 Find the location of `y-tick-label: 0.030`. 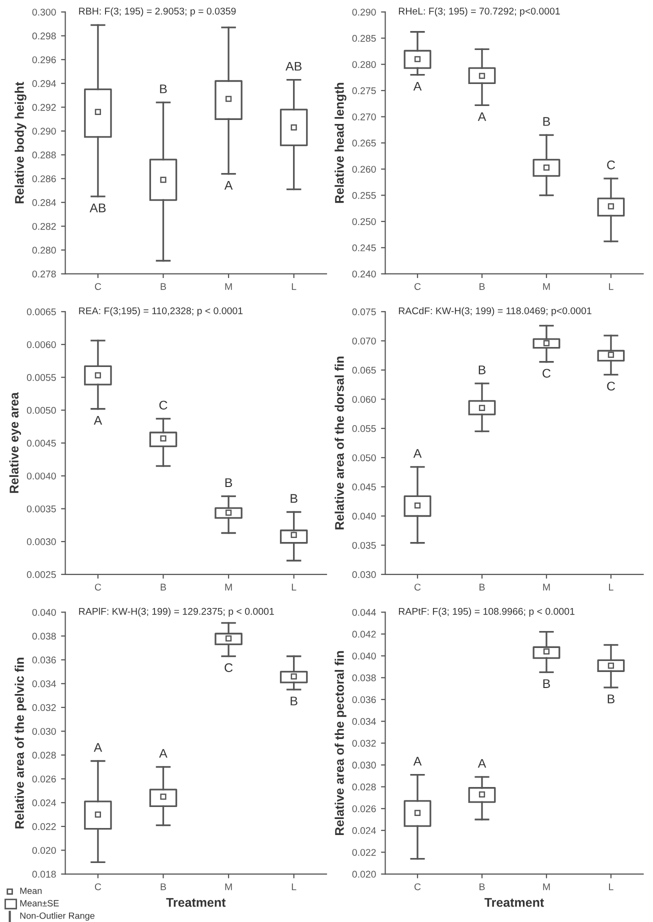

y-tick-label: 0.030 is located at coordinates (44, 731).